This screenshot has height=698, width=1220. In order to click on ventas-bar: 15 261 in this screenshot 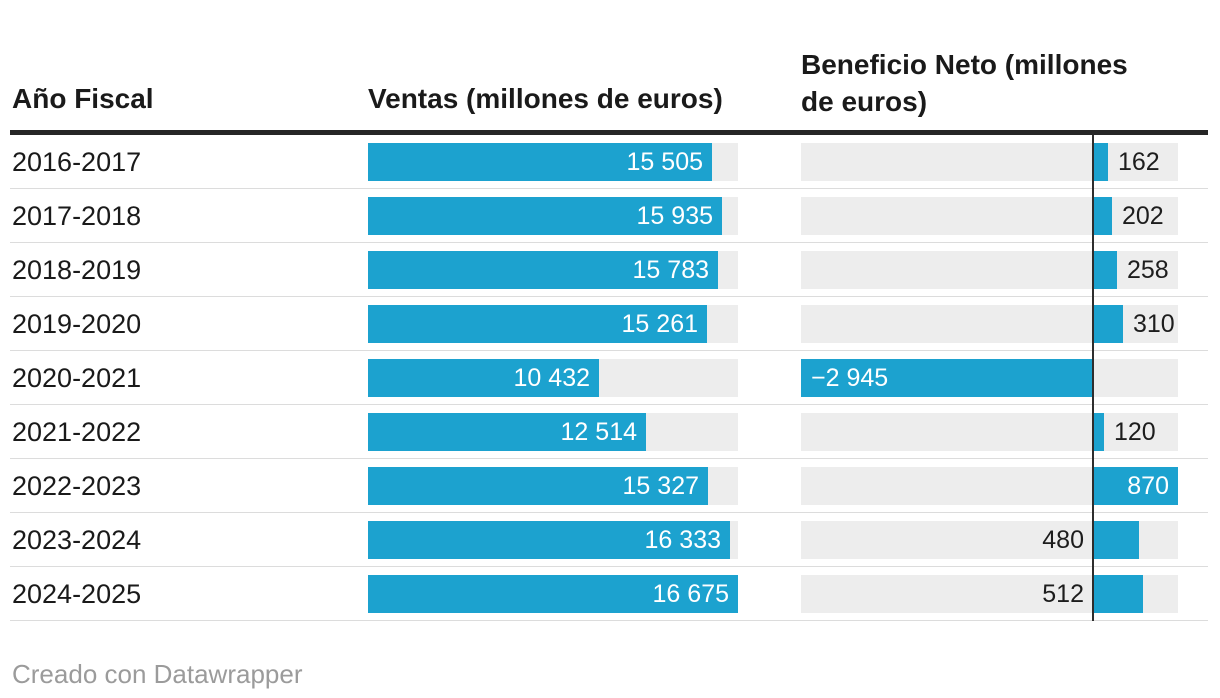, I will do `click(537, 324)`.